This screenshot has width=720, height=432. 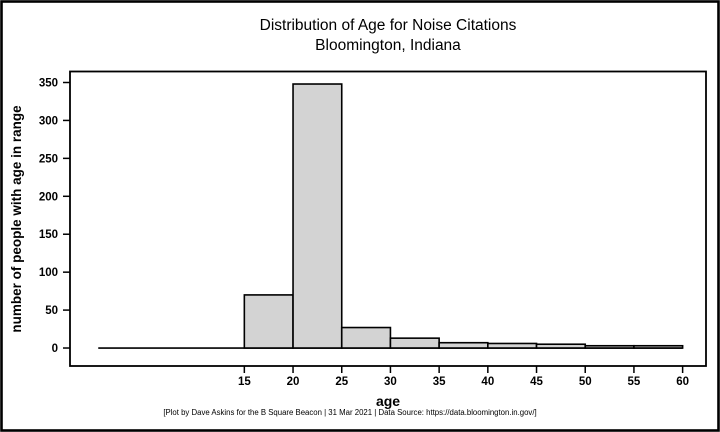 I want to click on x-tick-label: 45, so click(x=536, y=382).